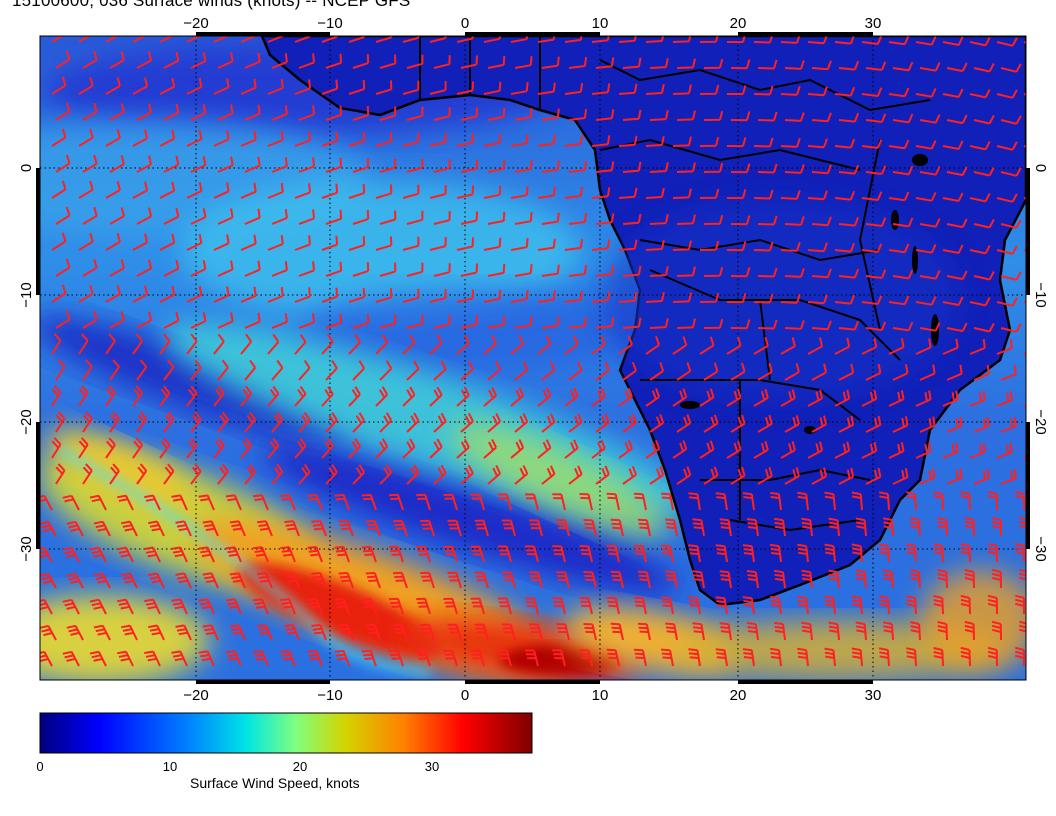 This screenshot has height=816, width=1056. I want to click on colorbar, so click(286, 733).